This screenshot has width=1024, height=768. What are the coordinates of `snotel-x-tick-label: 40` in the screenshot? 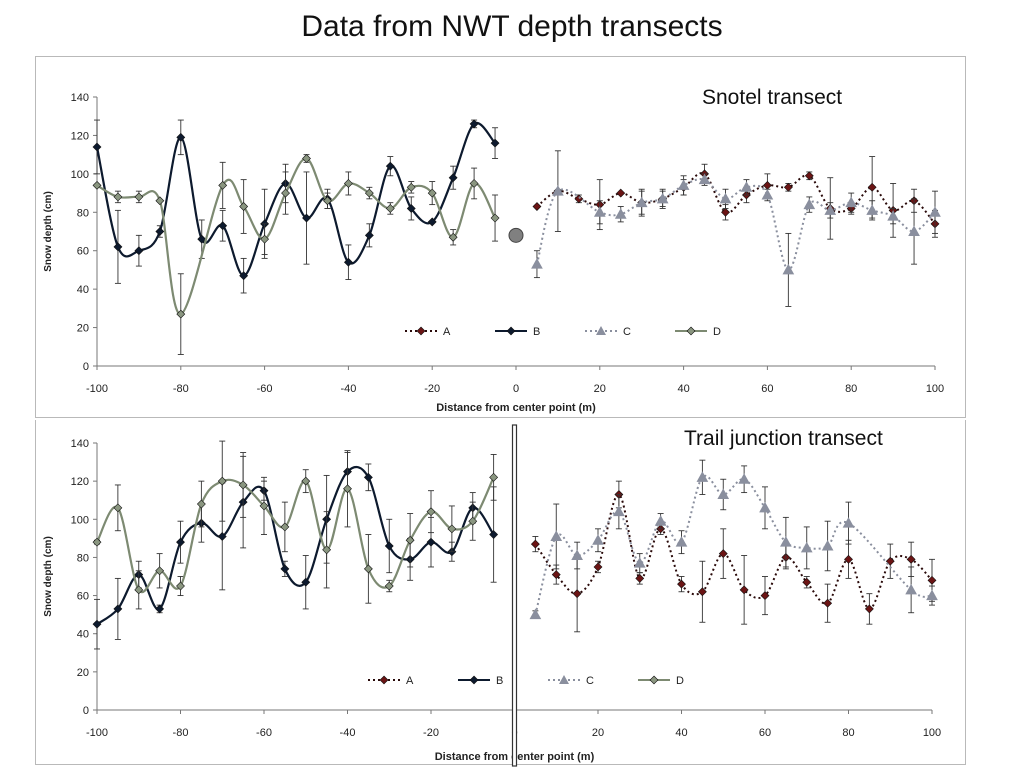 It's located at (683, 389).